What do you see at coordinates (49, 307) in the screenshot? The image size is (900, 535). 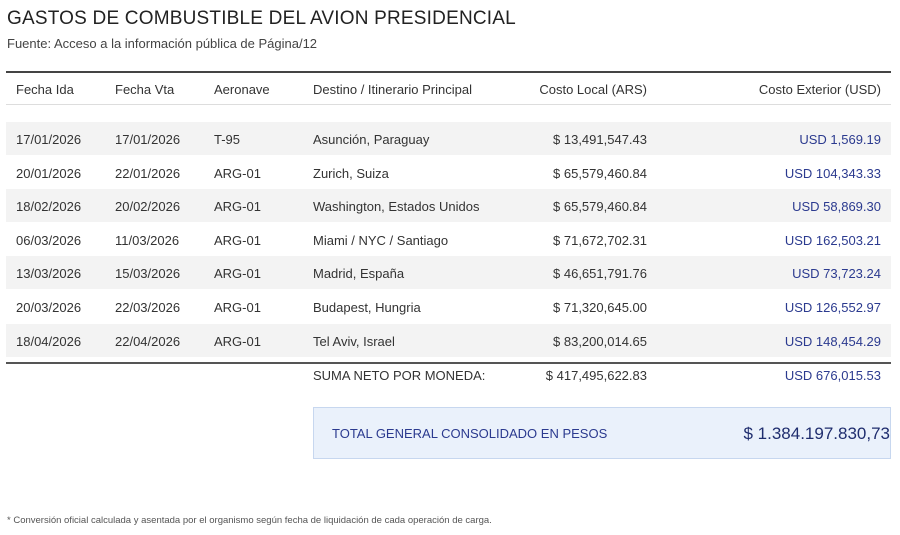 I see `cell: 20/03/2026` at bounding box center [49, 307].